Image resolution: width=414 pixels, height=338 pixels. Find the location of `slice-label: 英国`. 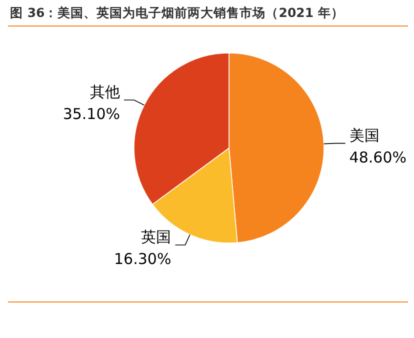

slice-label: 英国 is located at coordinates (156, 237).